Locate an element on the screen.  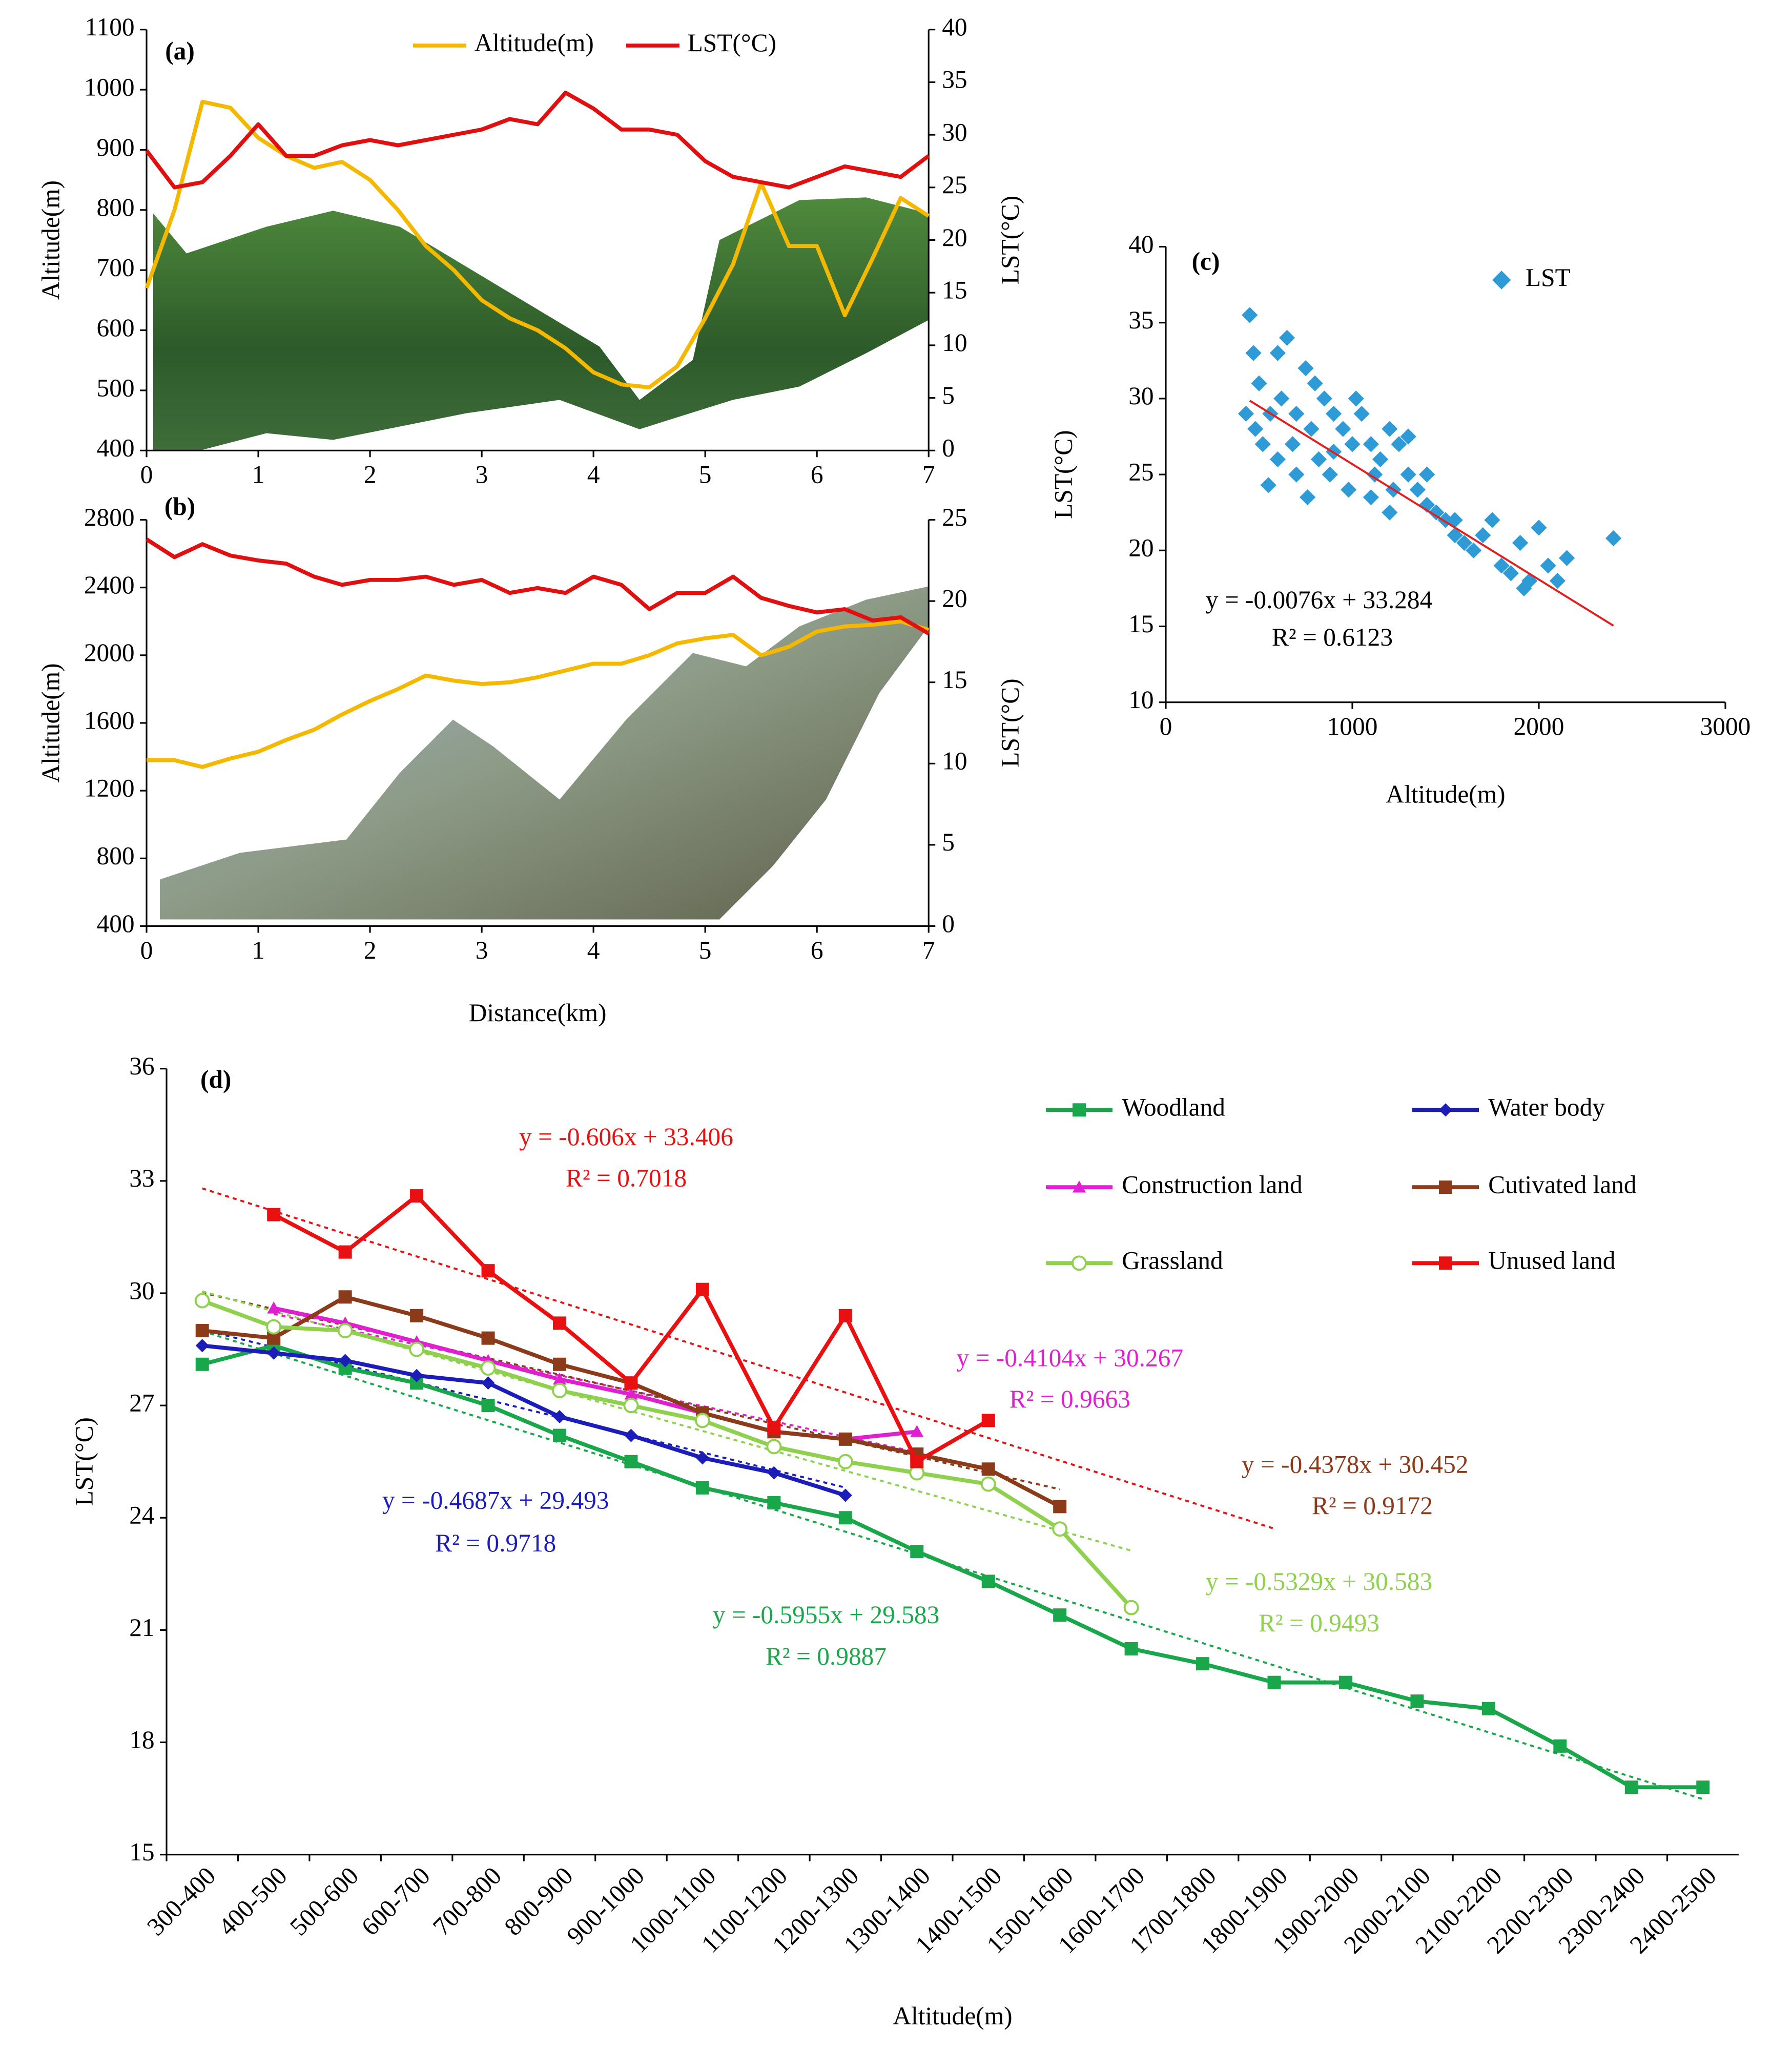
y-tick-label: 700 is located at coordinates (116, 268).